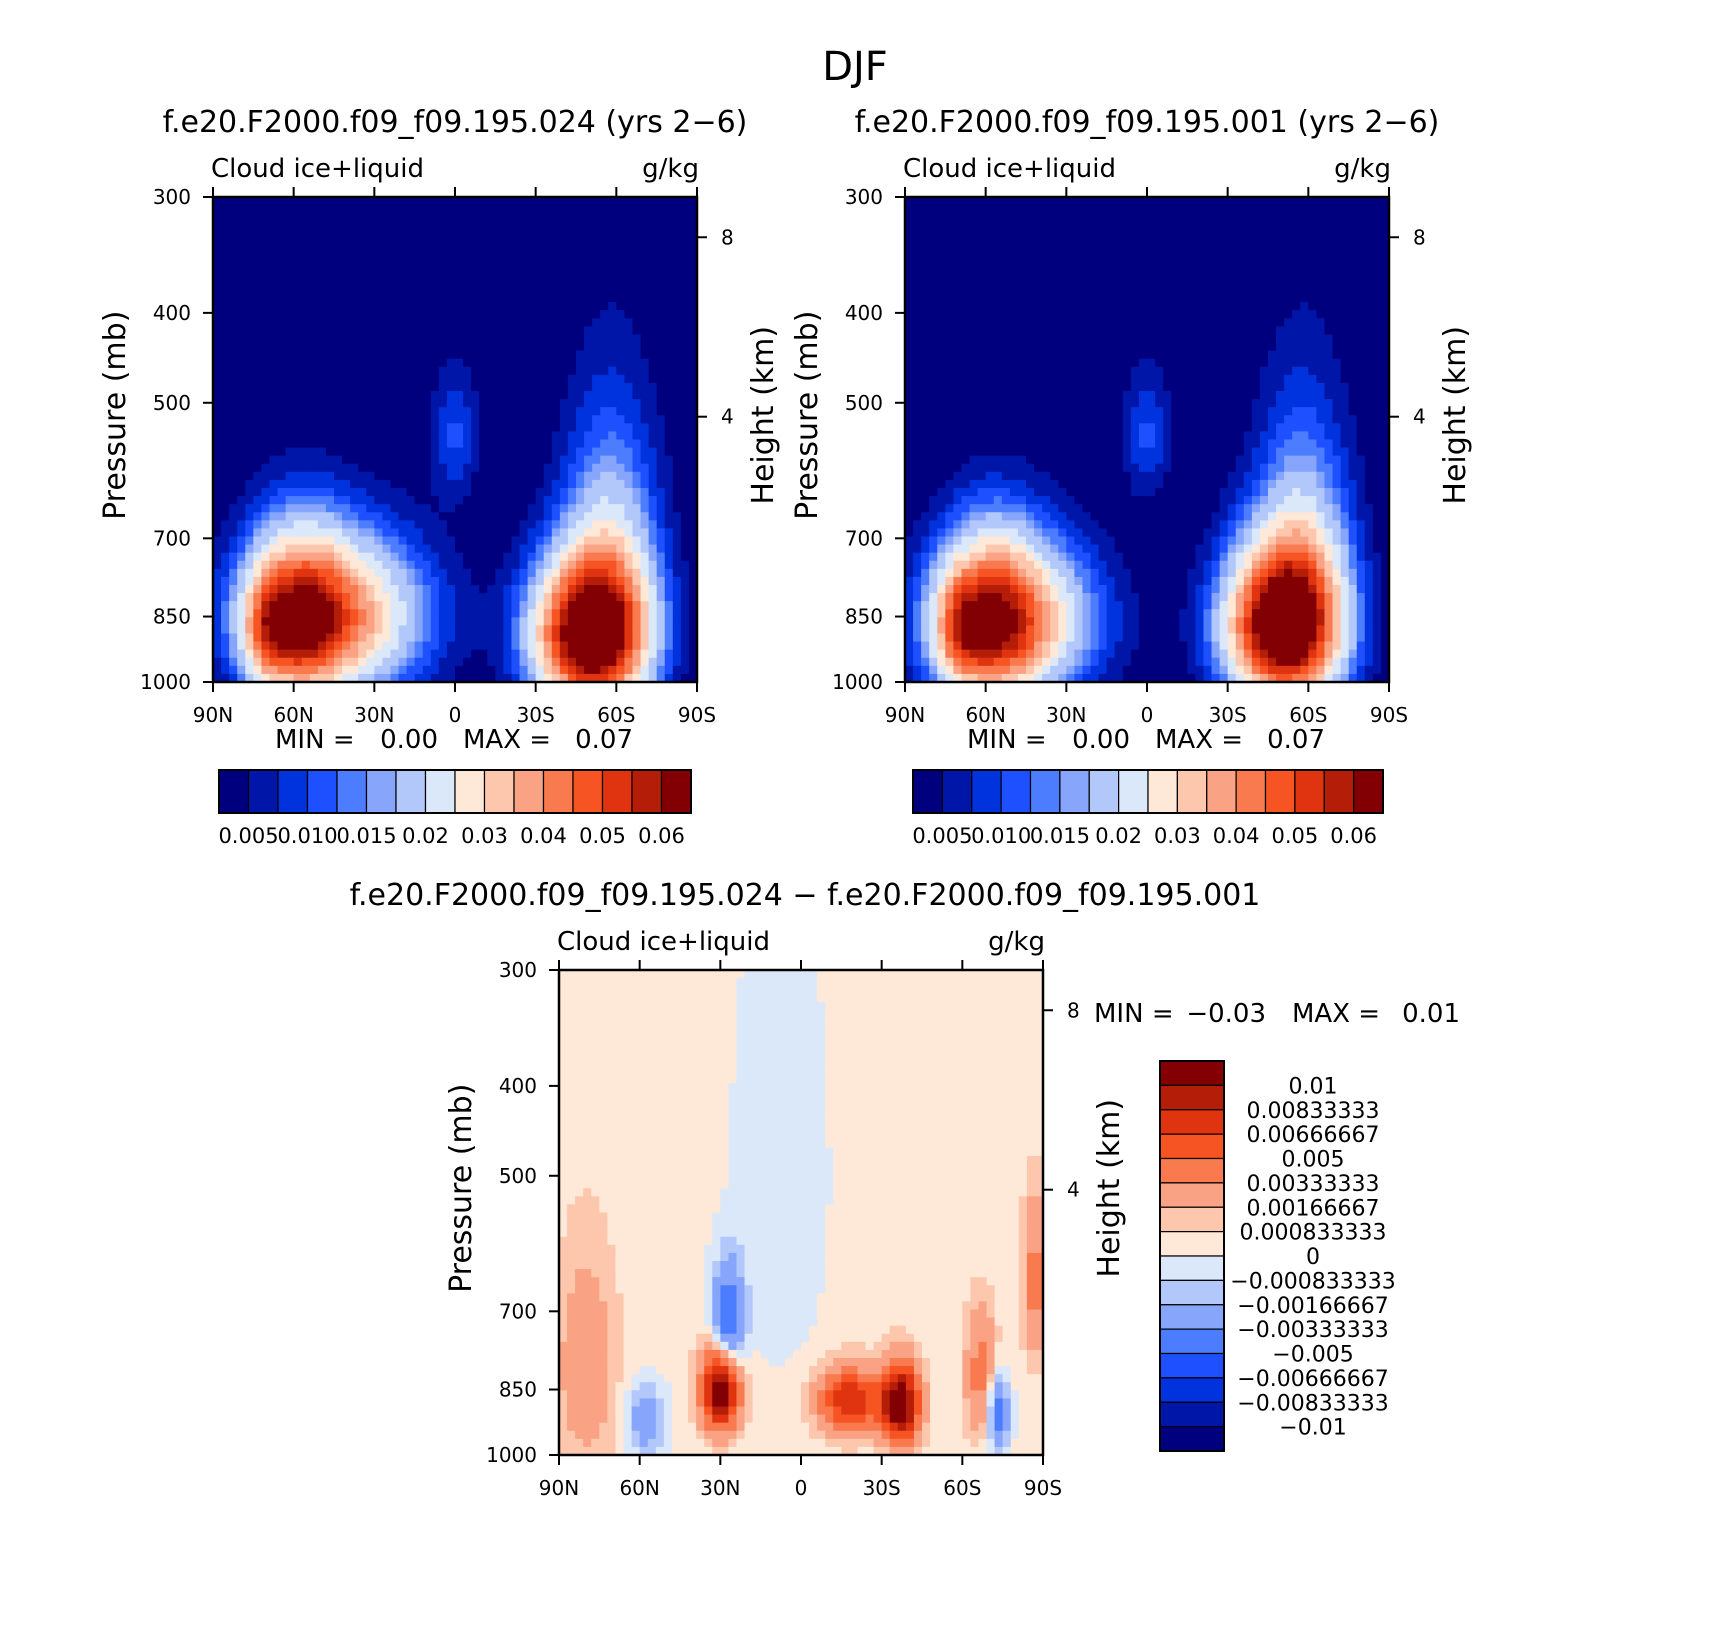 This screenshot has width=1710, height=1636. What do you see at coordinates (727, 237) in the screenshot?
I see `y2-tick-label: 8` at bounding box center [727, 237].